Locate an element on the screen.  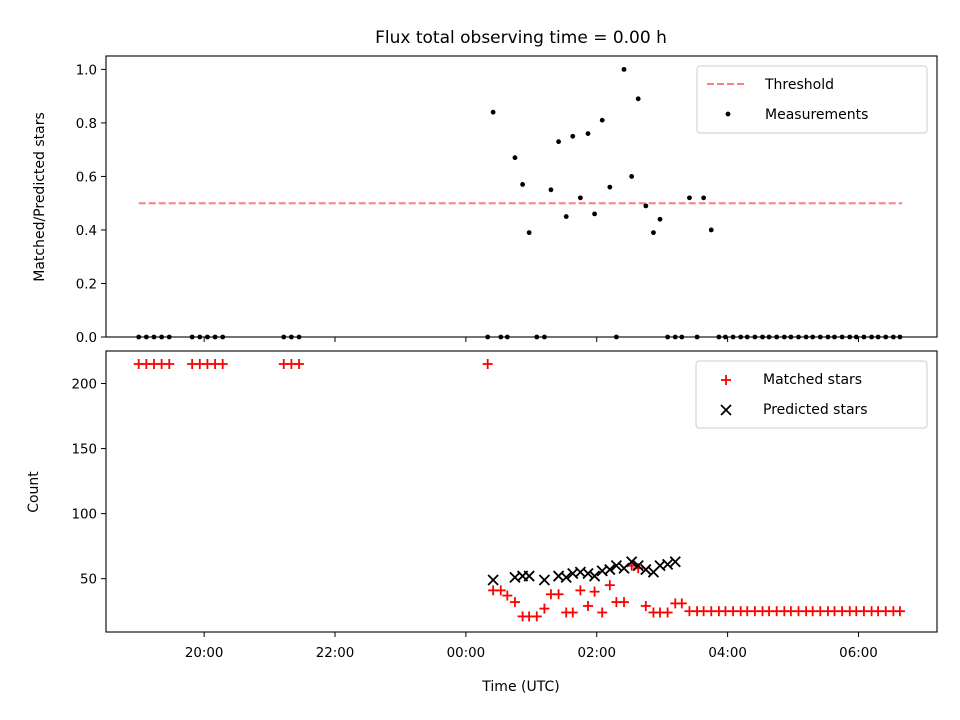
x-tick-label: 06:00 is located at coordinates (858, 653).